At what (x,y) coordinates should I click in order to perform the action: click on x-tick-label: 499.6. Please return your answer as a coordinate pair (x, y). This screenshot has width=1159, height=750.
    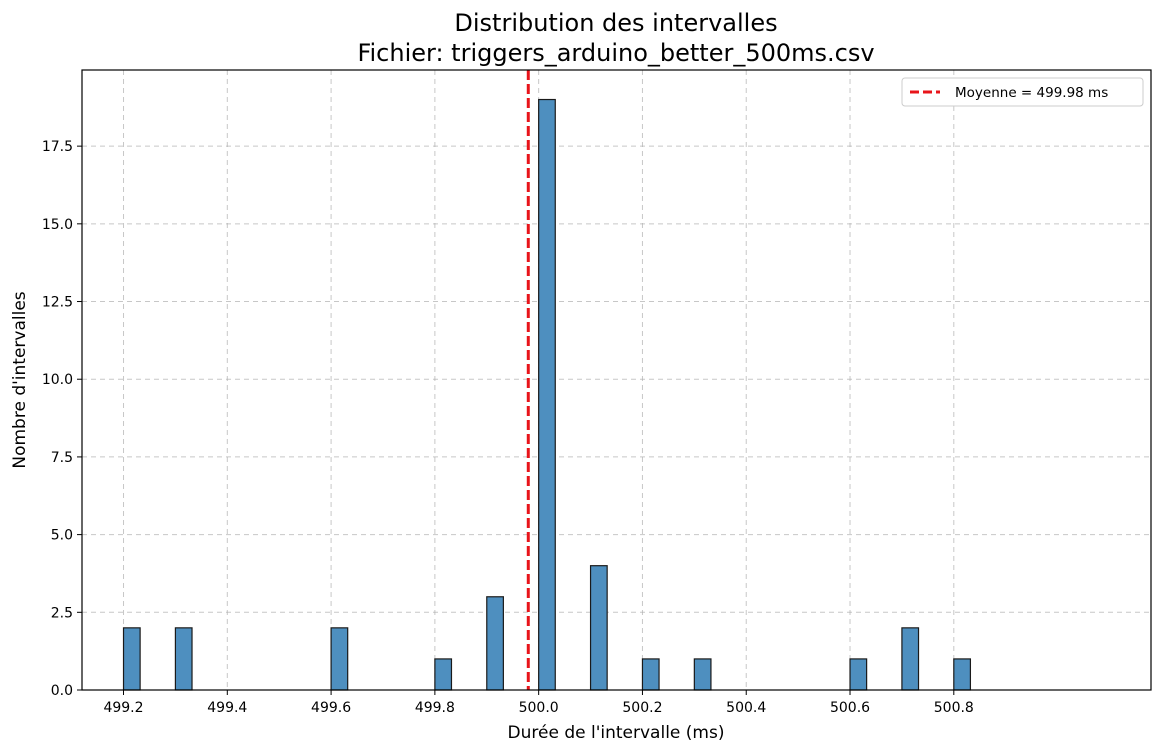
    Looking at the image, I should click on (331, 708).